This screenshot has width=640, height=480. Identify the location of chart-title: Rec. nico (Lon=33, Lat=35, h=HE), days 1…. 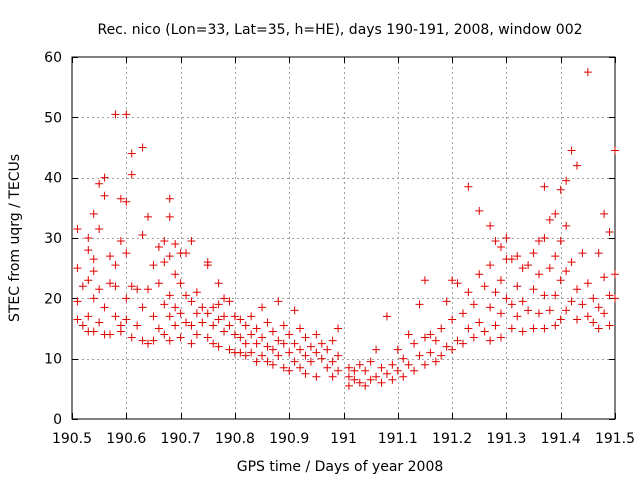
(339, 30).